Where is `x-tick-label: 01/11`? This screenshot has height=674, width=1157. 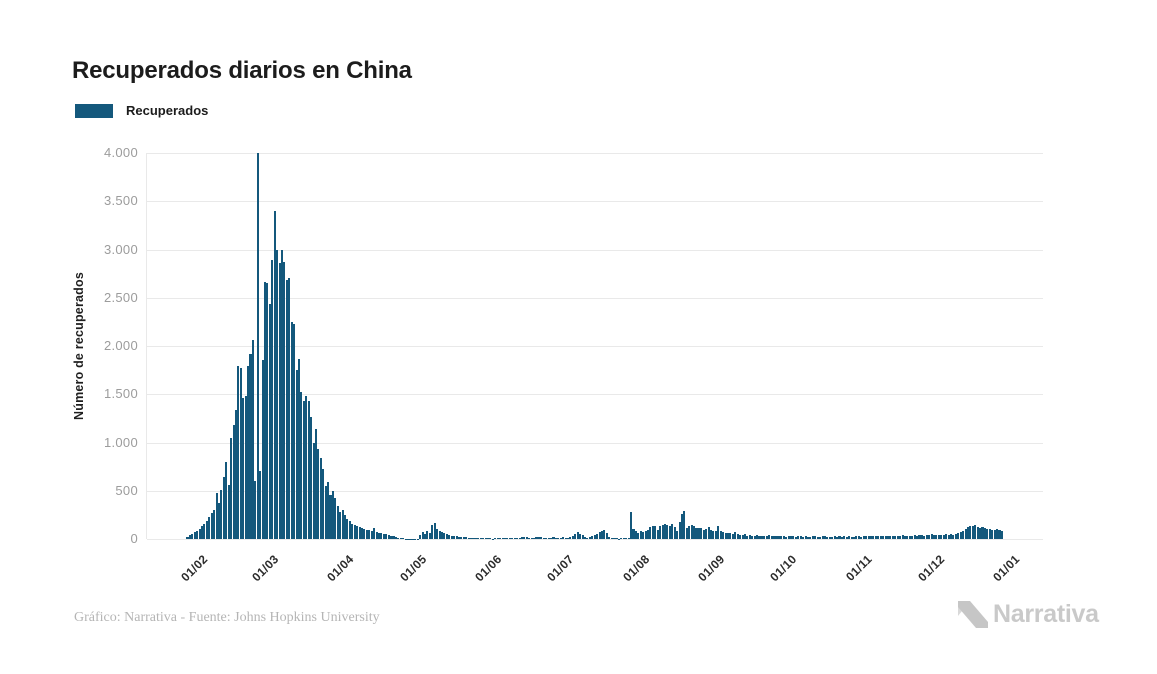
x-tick-label: 01/11 is located at coordinates (859, 568).